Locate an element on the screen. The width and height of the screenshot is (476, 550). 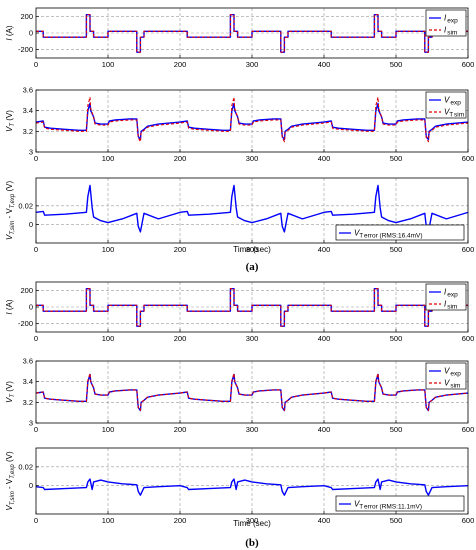
legend-label: VTerror (RMS:11.1mV) is located at coordinates (388, 505).